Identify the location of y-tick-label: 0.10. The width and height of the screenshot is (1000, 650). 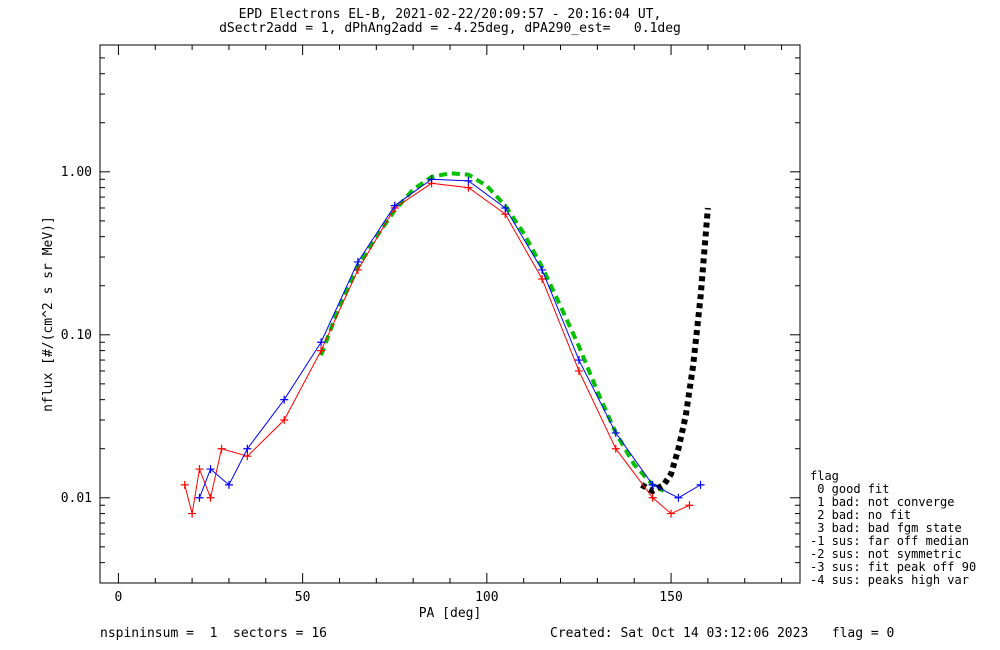
(76, 335).